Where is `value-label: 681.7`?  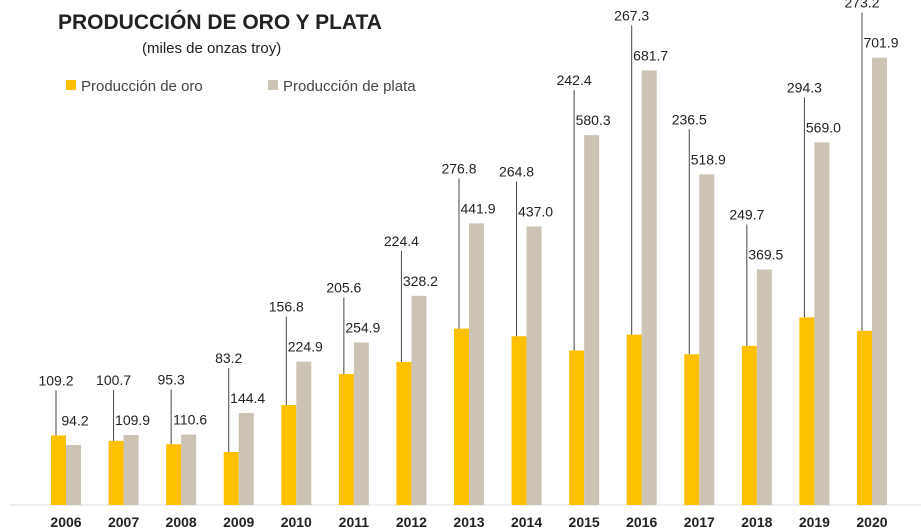 value-label: 681.7 is located at coordinates (650, 56).